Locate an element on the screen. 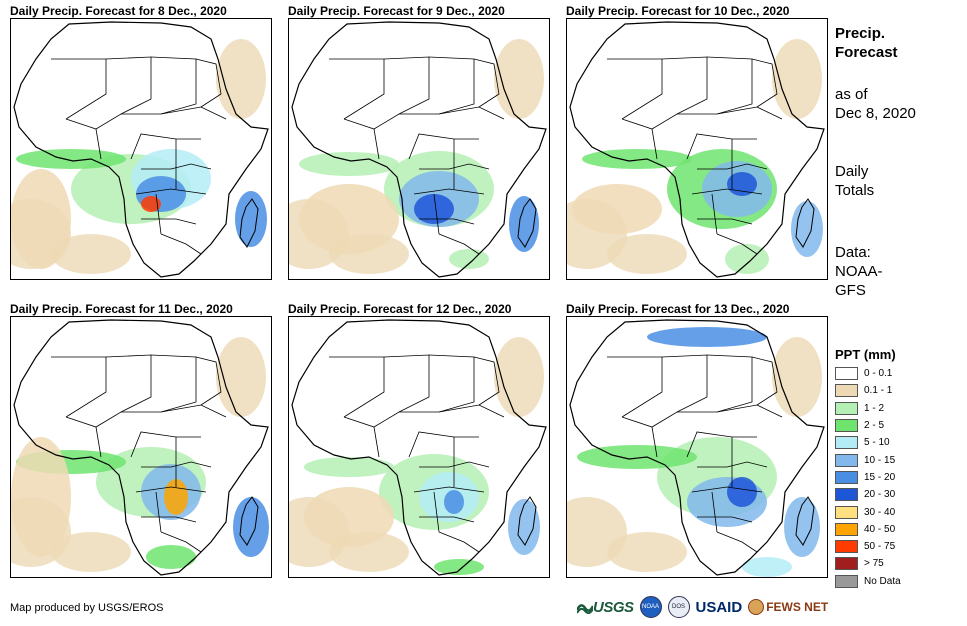 Image resolution: width=967 pixels, height=626 pixels. legend-label: > 75 is located at coordinates (874, 564).